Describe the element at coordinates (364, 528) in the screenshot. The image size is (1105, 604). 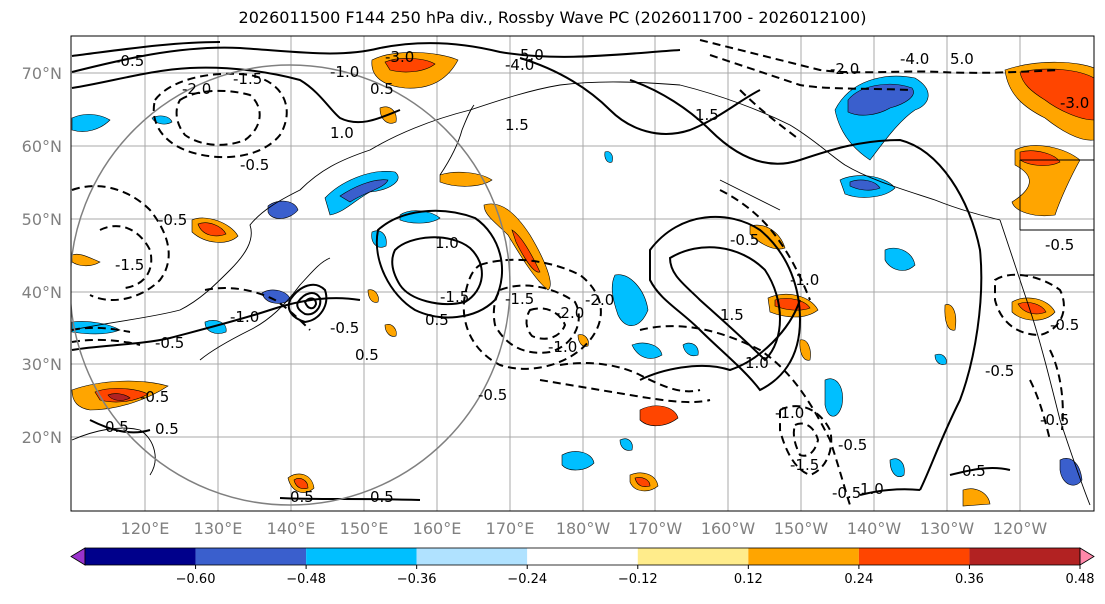
I see `lon-label: 150°E` at that location.